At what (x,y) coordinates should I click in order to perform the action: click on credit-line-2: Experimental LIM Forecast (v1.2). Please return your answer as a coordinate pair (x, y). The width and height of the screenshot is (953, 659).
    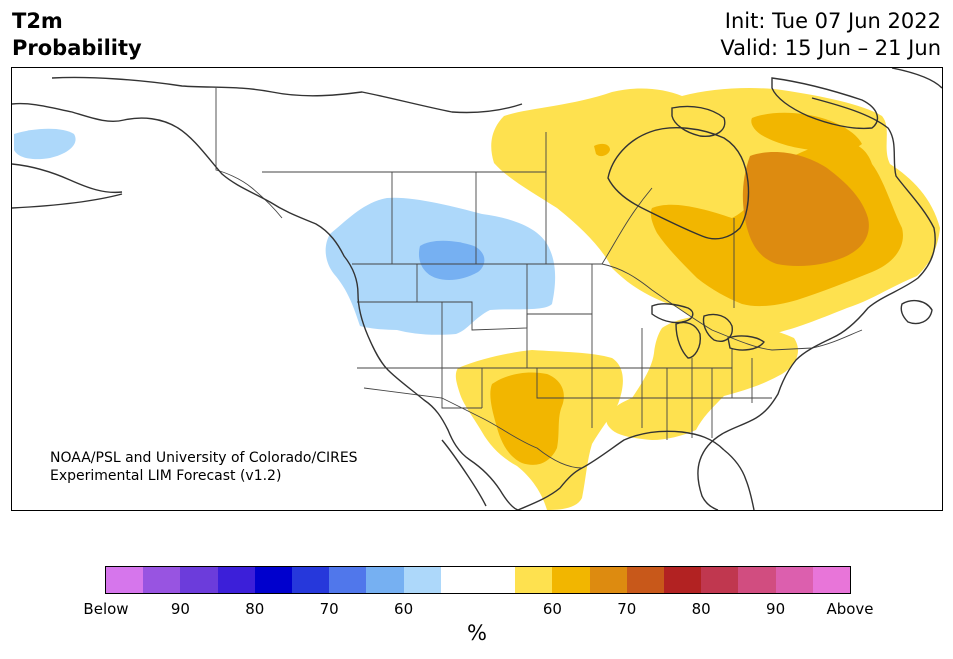
    Looking at the image, I should click on (166, 476).